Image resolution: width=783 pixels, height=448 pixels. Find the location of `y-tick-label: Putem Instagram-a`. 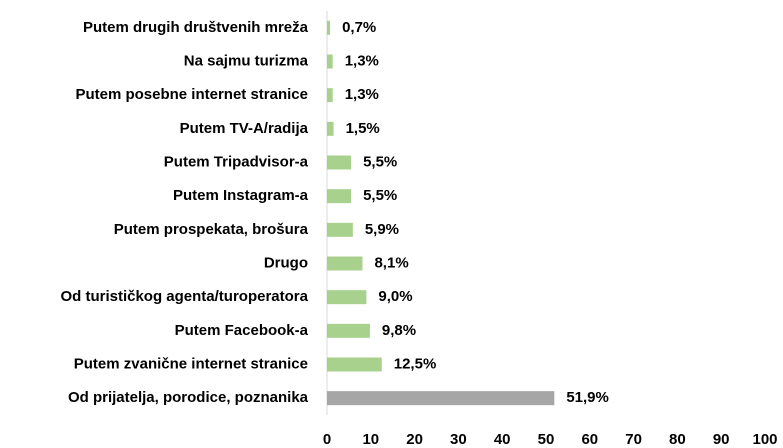

y-tick-label: Putem Instagram-a is located at coordinates (241, 195).